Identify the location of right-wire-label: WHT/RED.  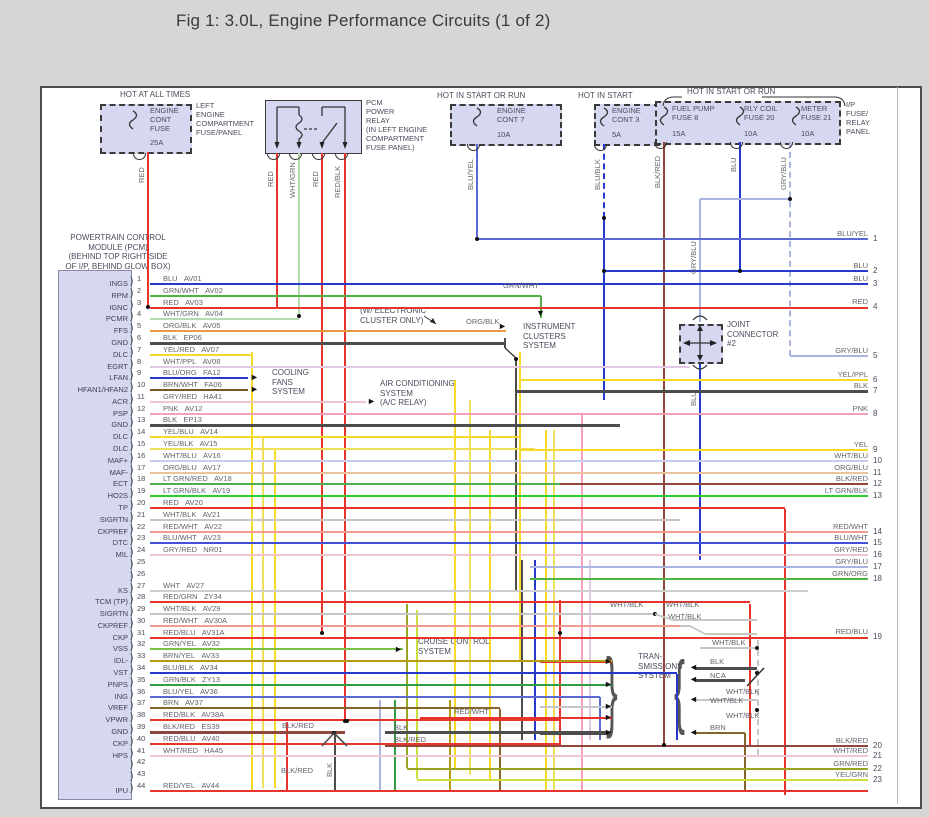
(850, 750).